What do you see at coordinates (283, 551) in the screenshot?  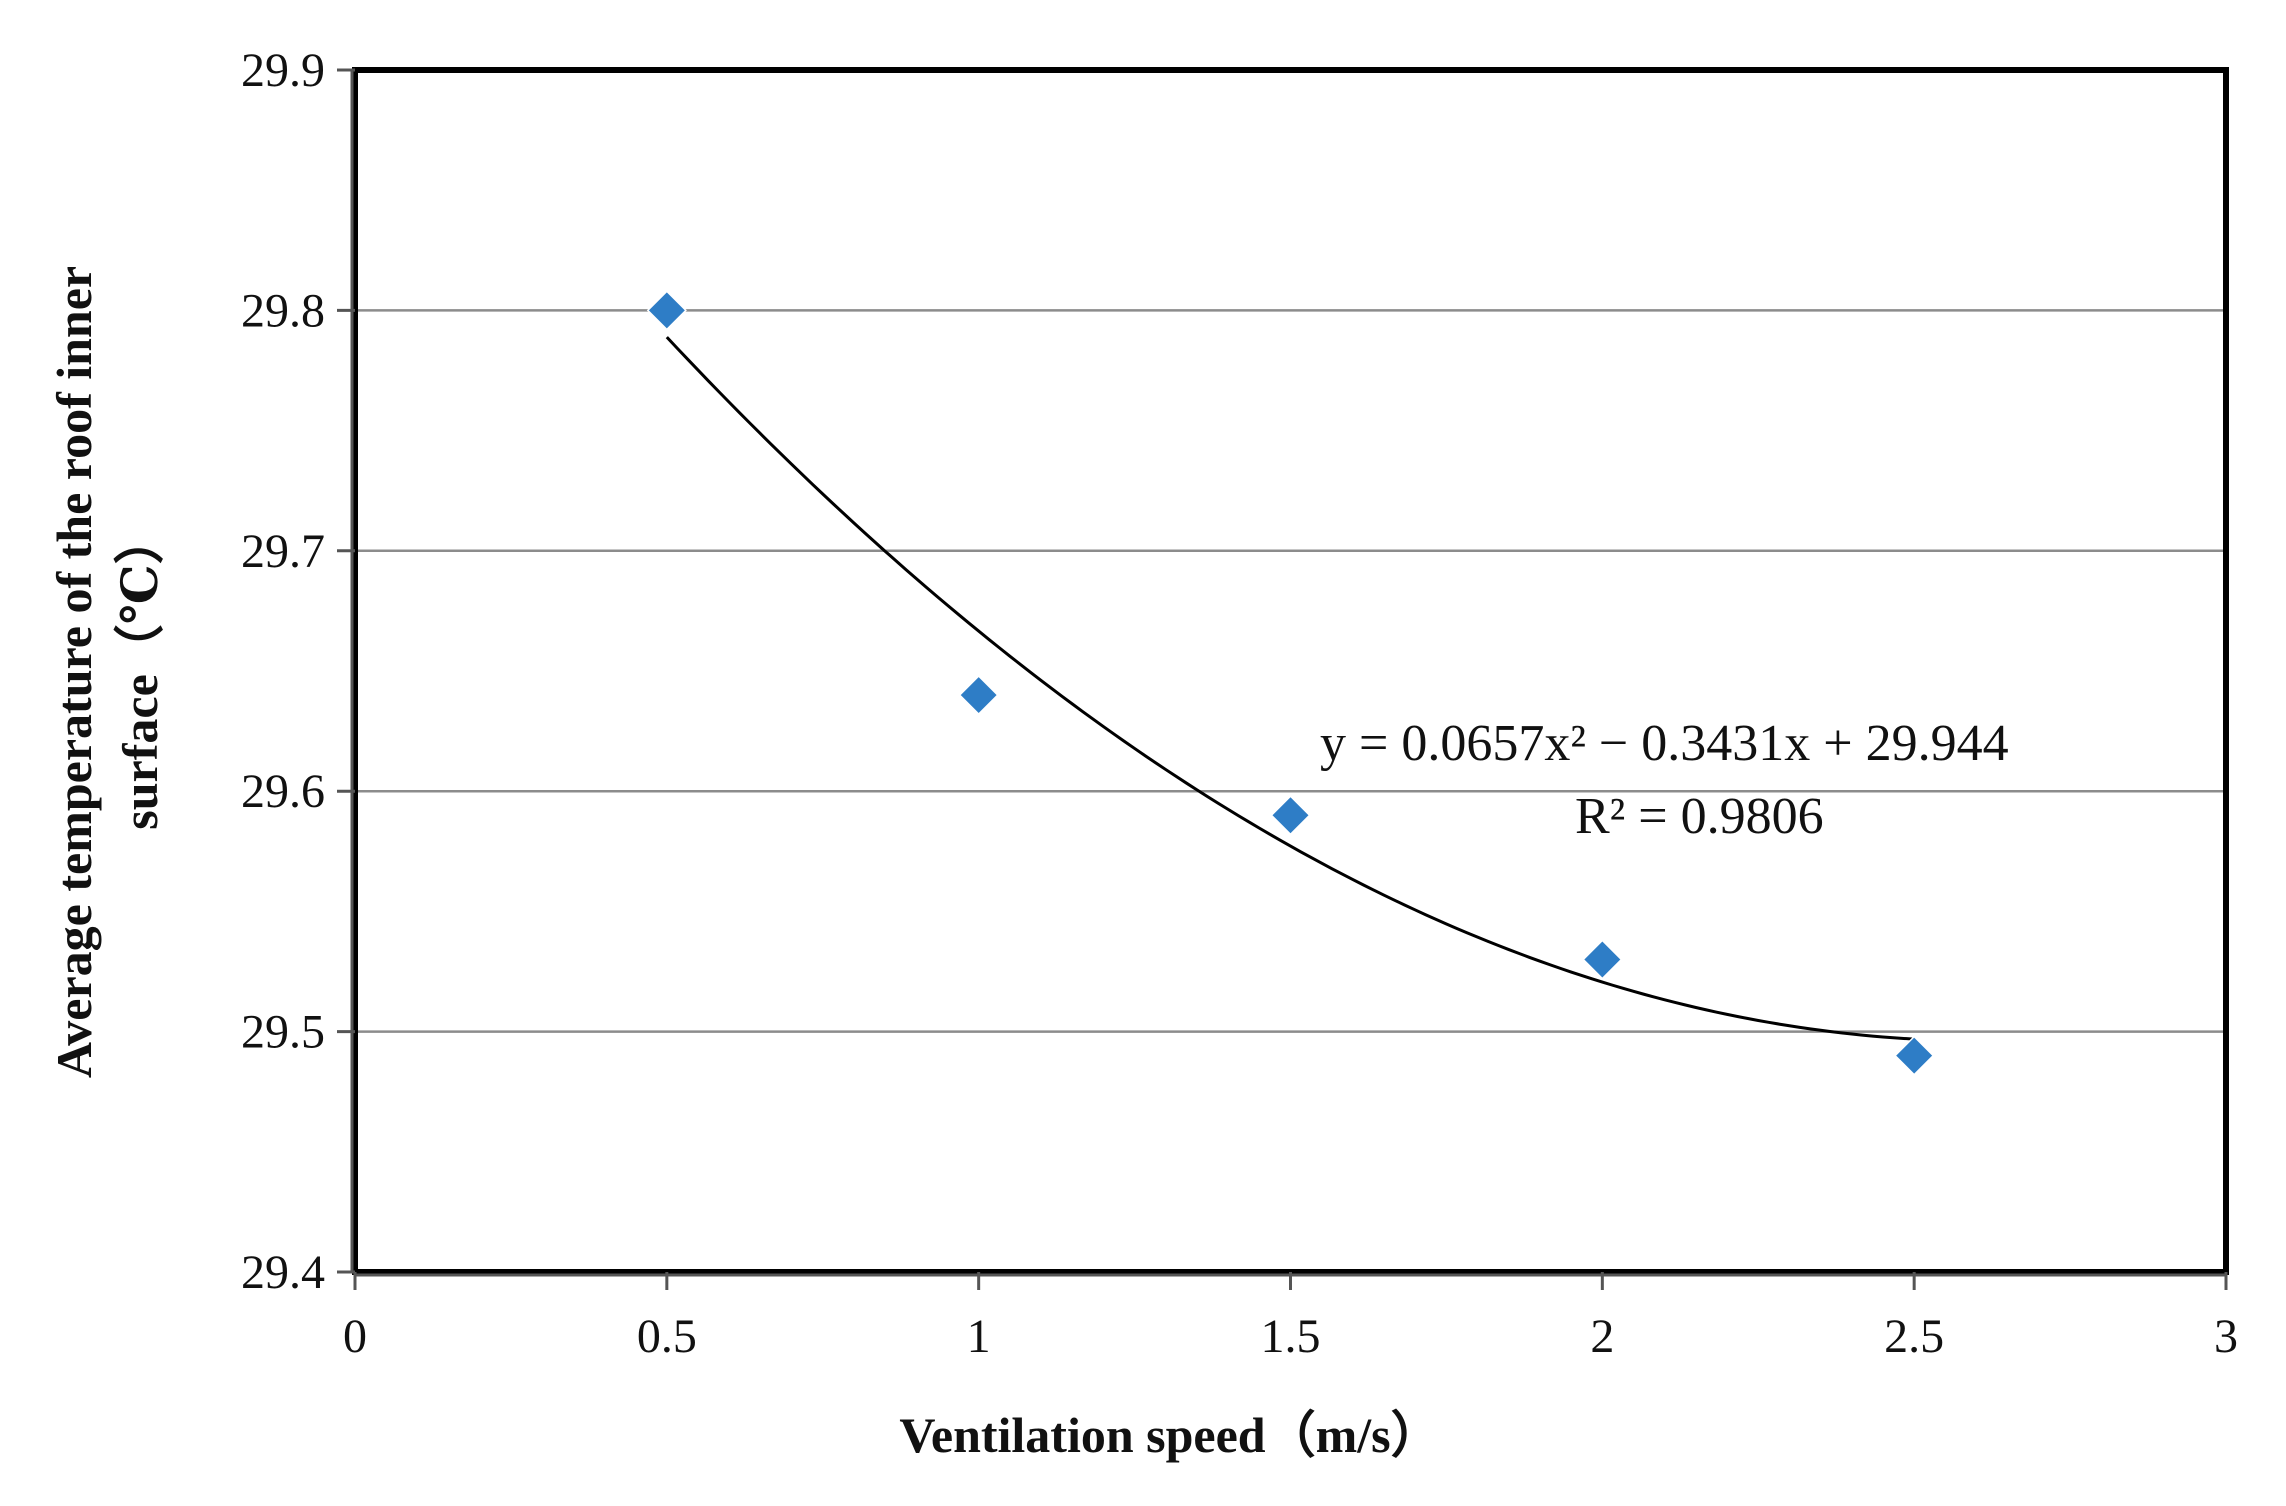 I see `y-tick-label: 29.7` at bounding box center [283, 551].